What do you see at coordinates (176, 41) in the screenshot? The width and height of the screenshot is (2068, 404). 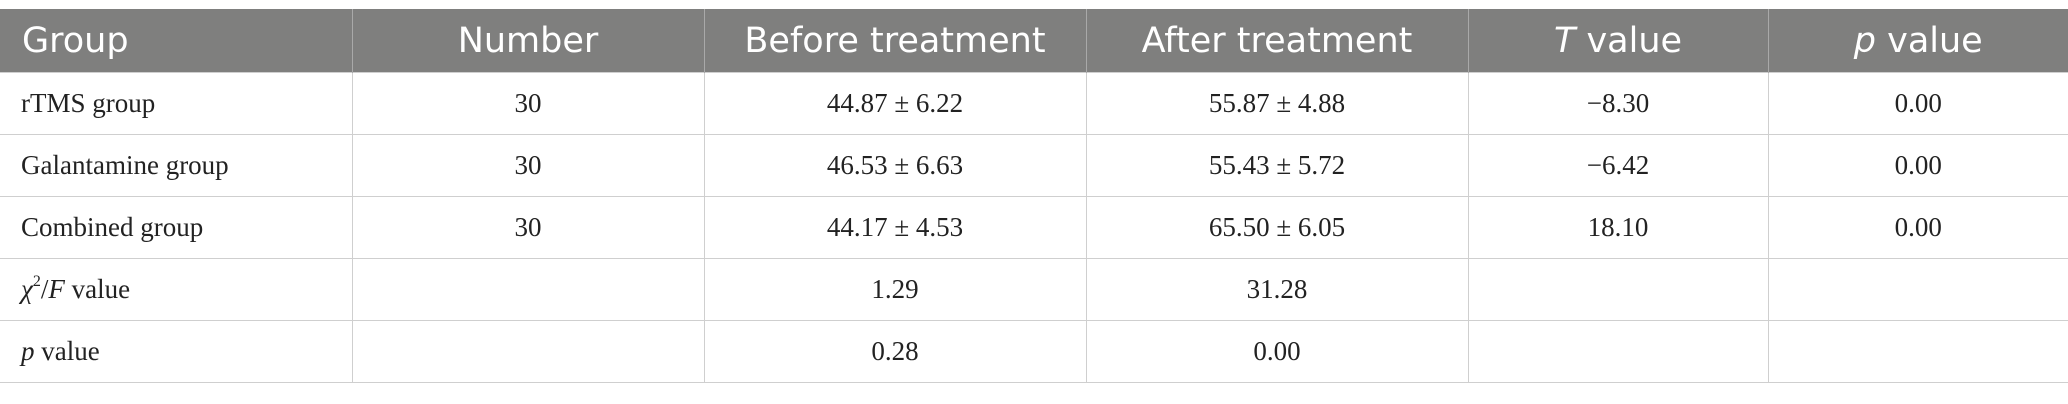 I see `header-group: Group` at bounding box center [176, 41].